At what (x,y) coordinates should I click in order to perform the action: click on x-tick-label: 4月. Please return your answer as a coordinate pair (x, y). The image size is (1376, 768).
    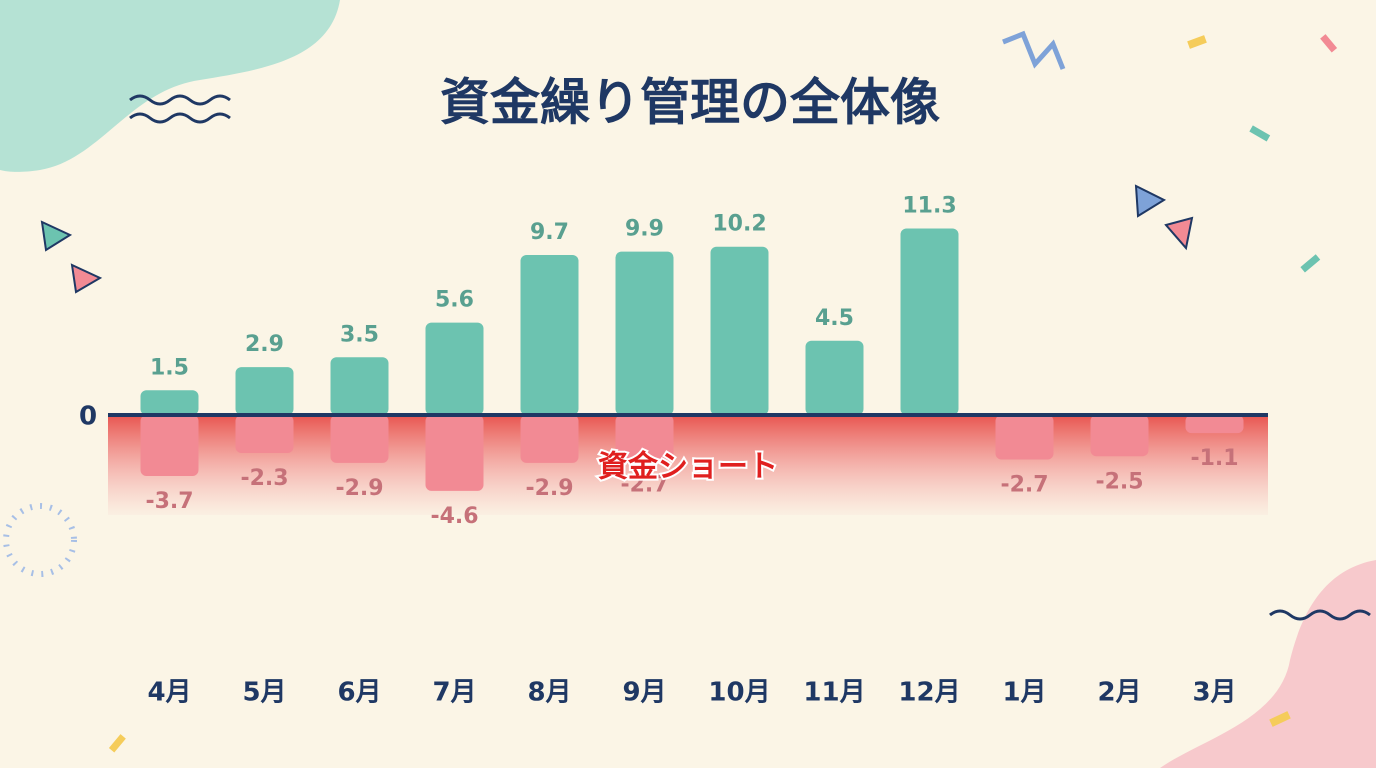
    Looking at the image, I should click on (169, 693).